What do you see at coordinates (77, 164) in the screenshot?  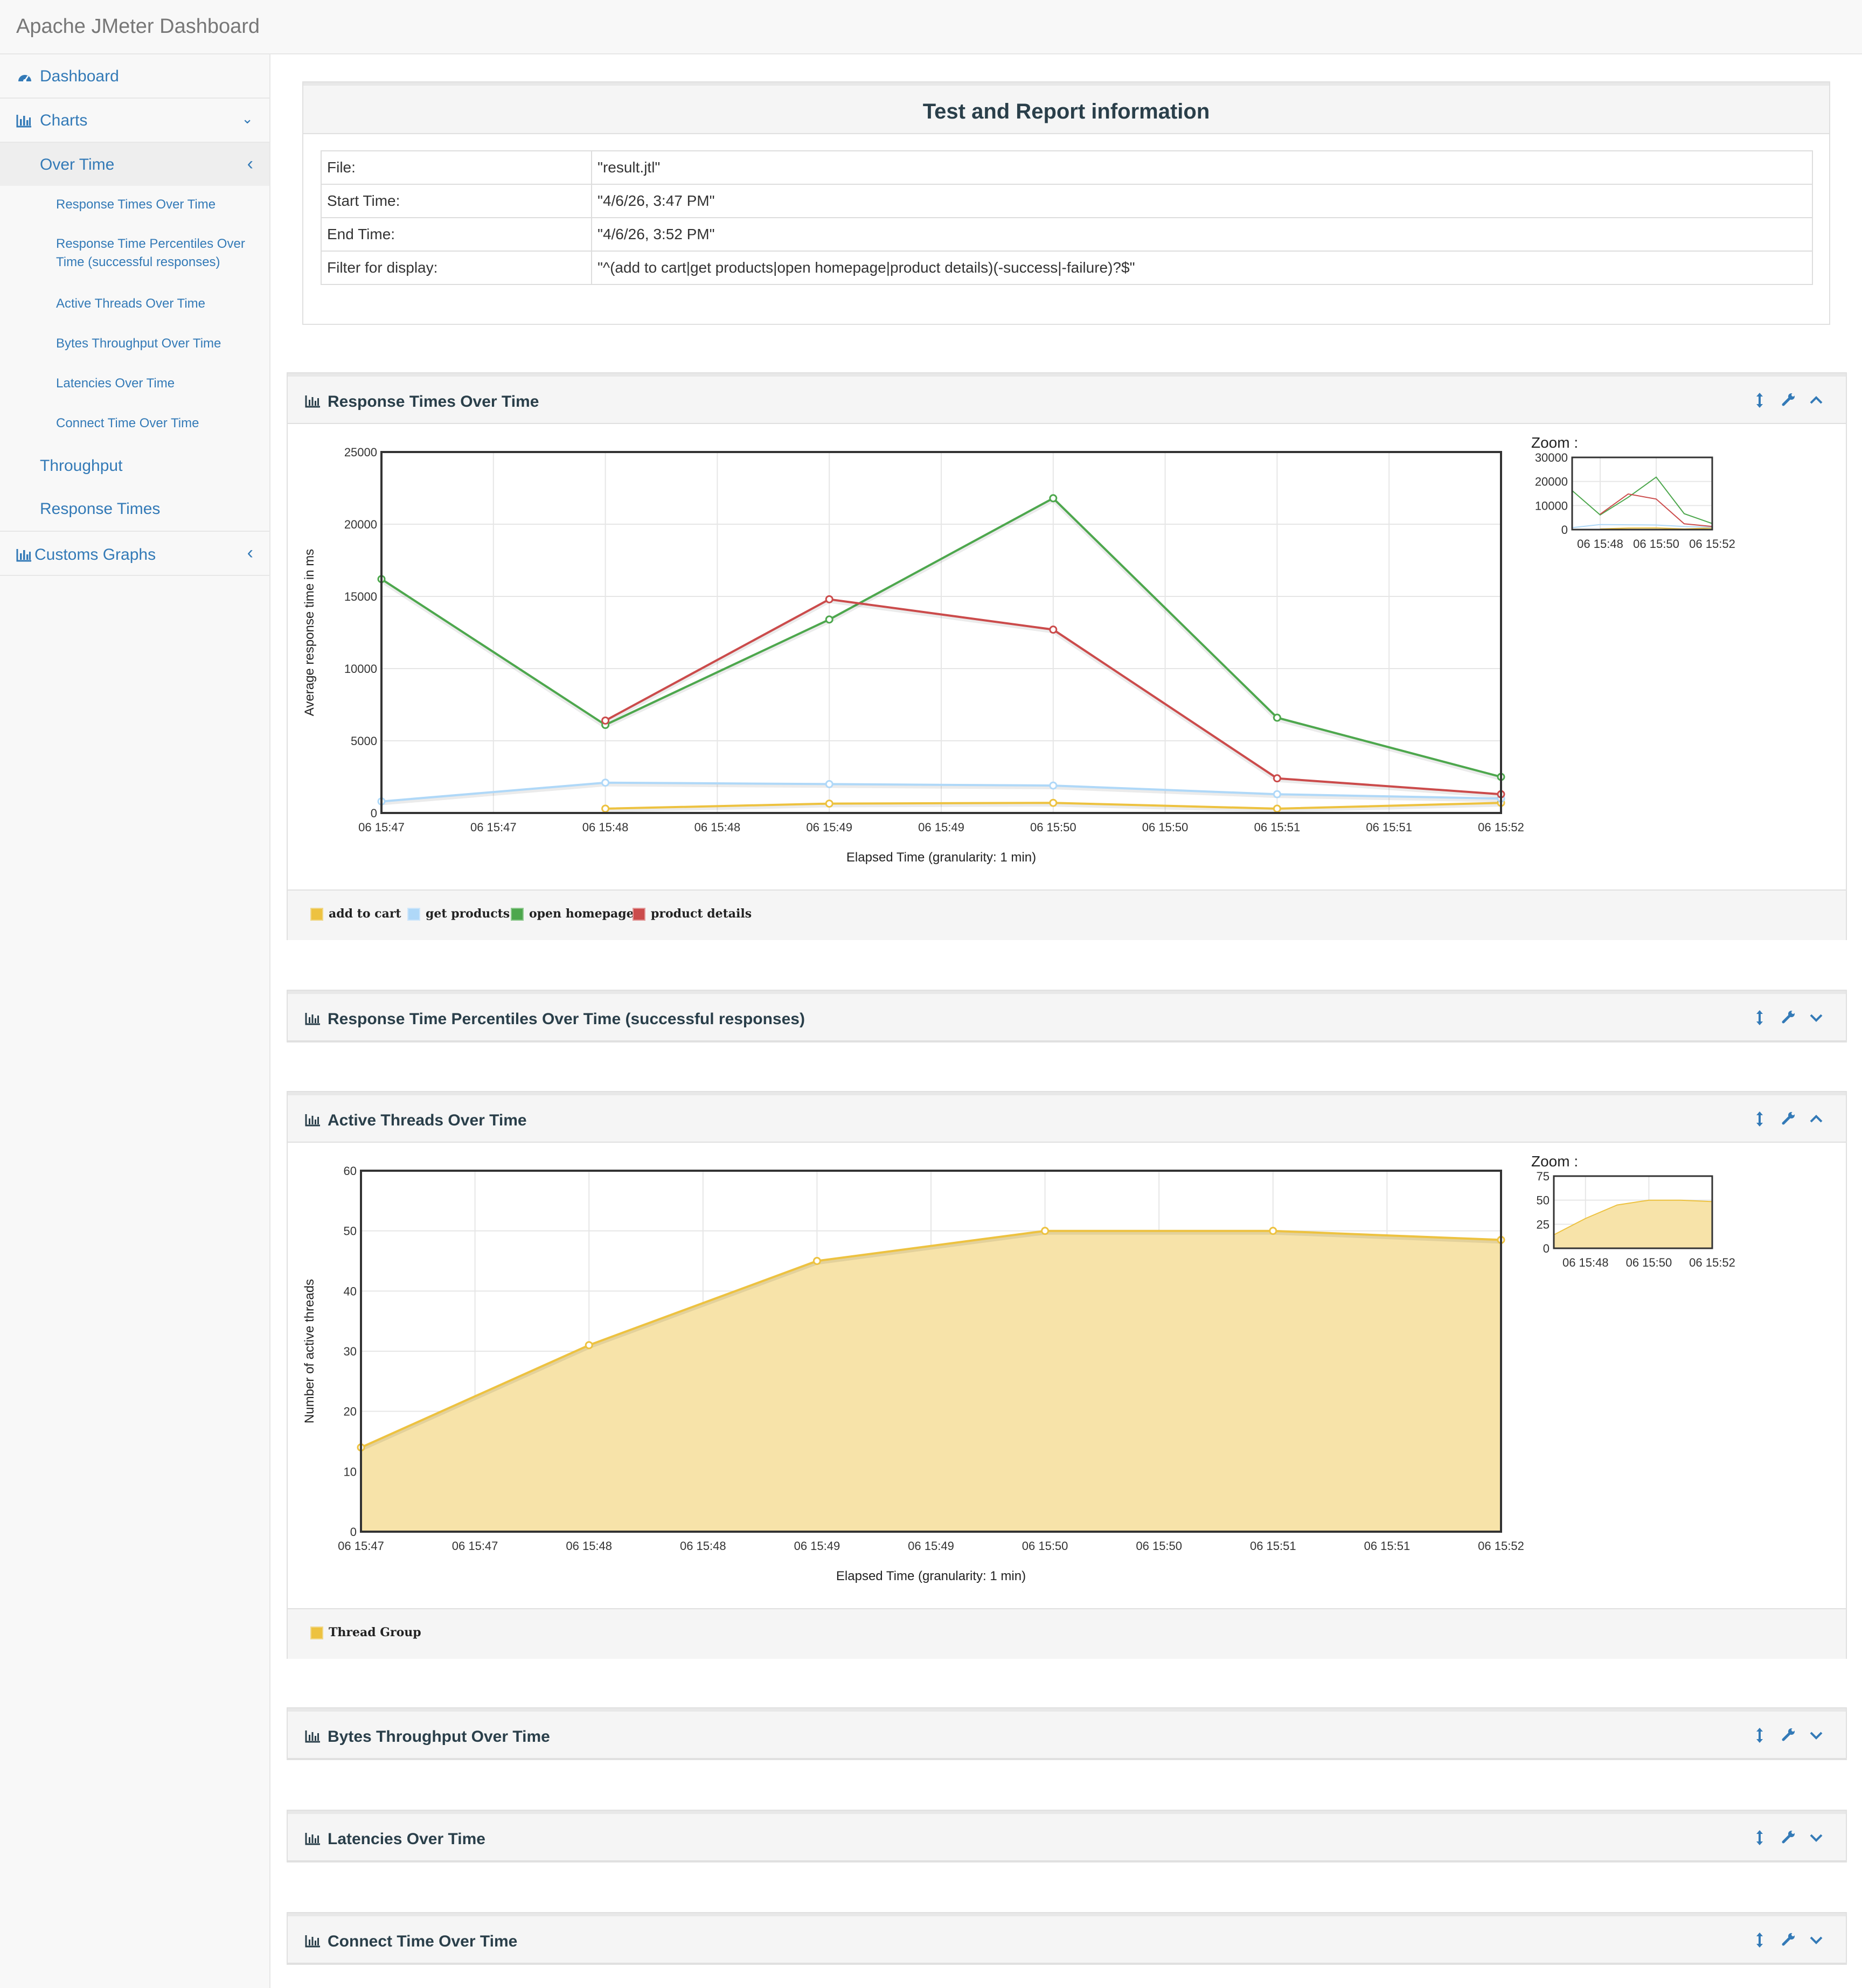 I see `sidebar-over-time-label: Over Time` at bounding box center [77, 164].